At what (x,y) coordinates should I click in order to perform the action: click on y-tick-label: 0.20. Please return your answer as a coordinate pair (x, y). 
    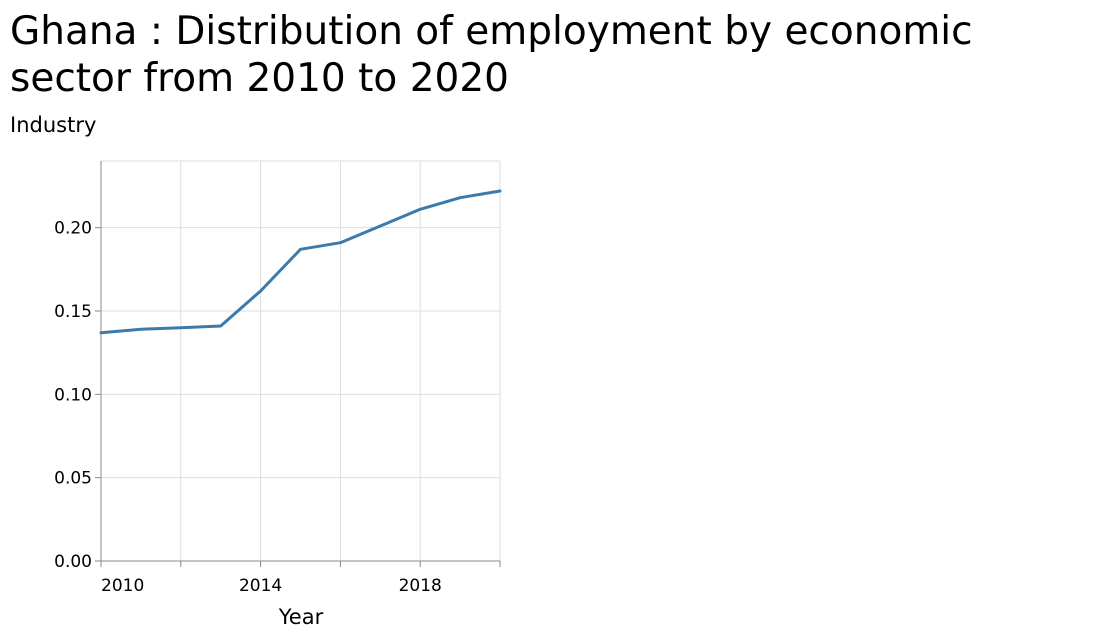
    Looking at the image, I should click on (73, 229).